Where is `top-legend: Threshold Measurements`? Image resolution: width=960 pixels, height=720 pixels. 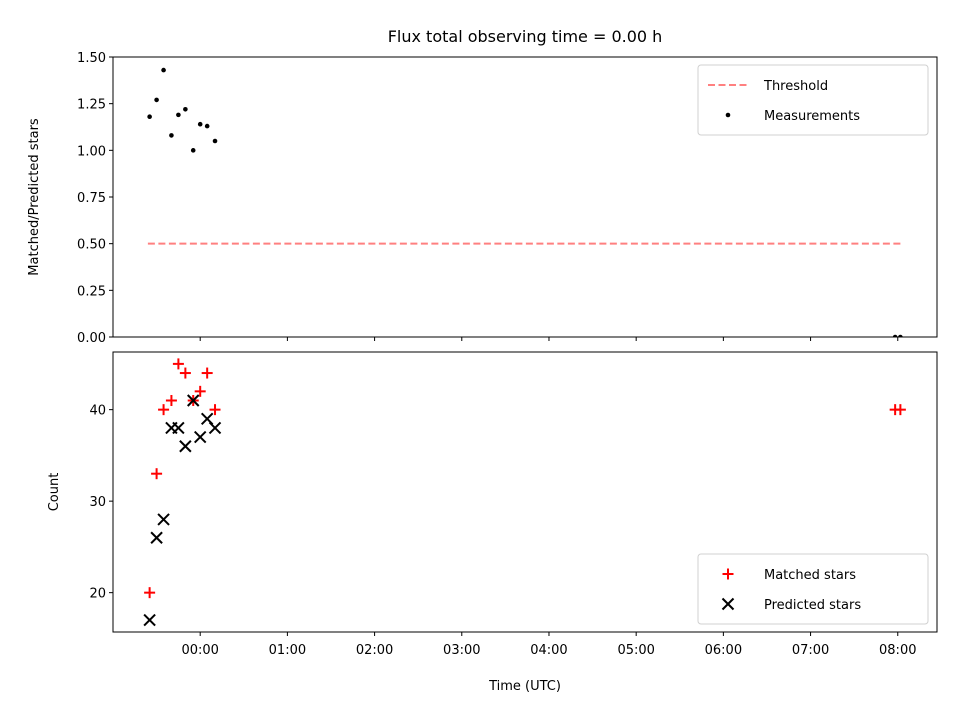
top-legend: Threshold Measurements is located at coordinates (813, 100).